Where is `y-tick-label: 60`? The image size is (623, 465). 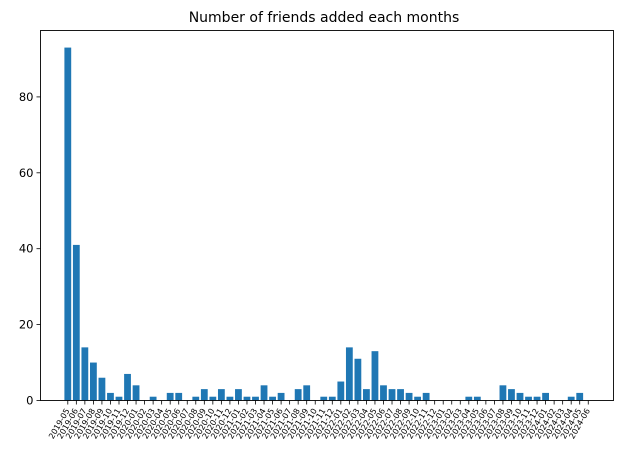 y-tick-label: 60 is located at coordinates (26, 173).